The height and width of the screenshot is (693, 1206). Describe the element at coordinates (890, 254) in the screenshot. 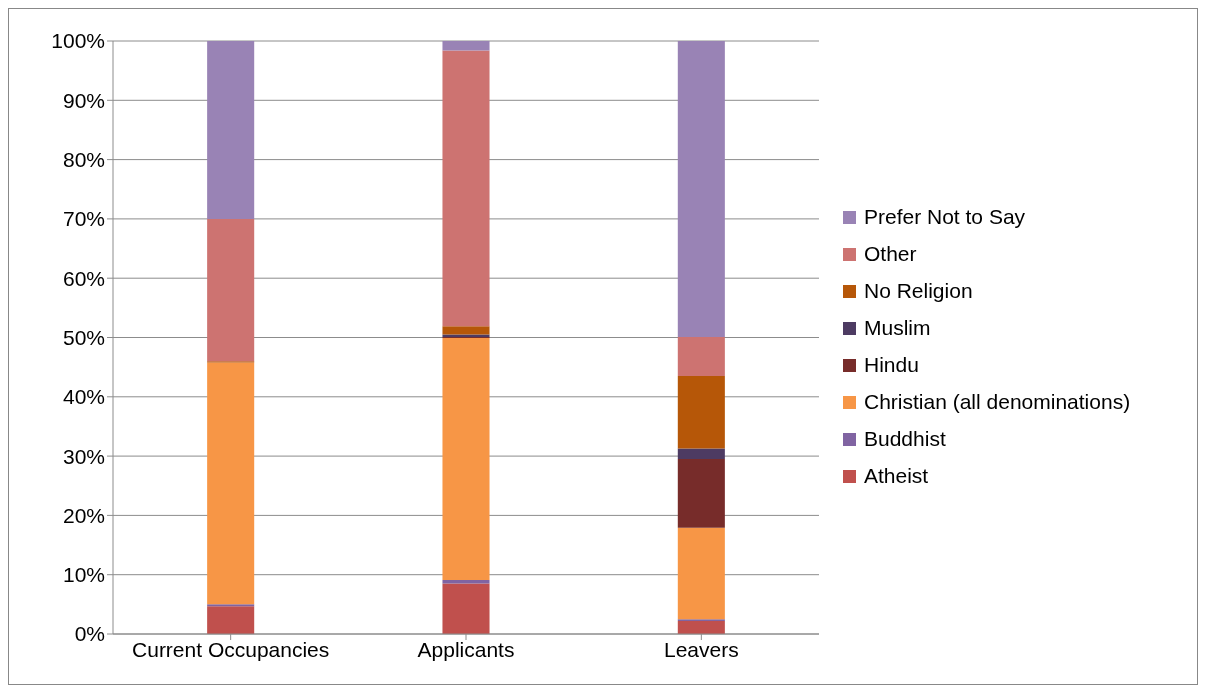

I see `legend-label: Other` at that location.